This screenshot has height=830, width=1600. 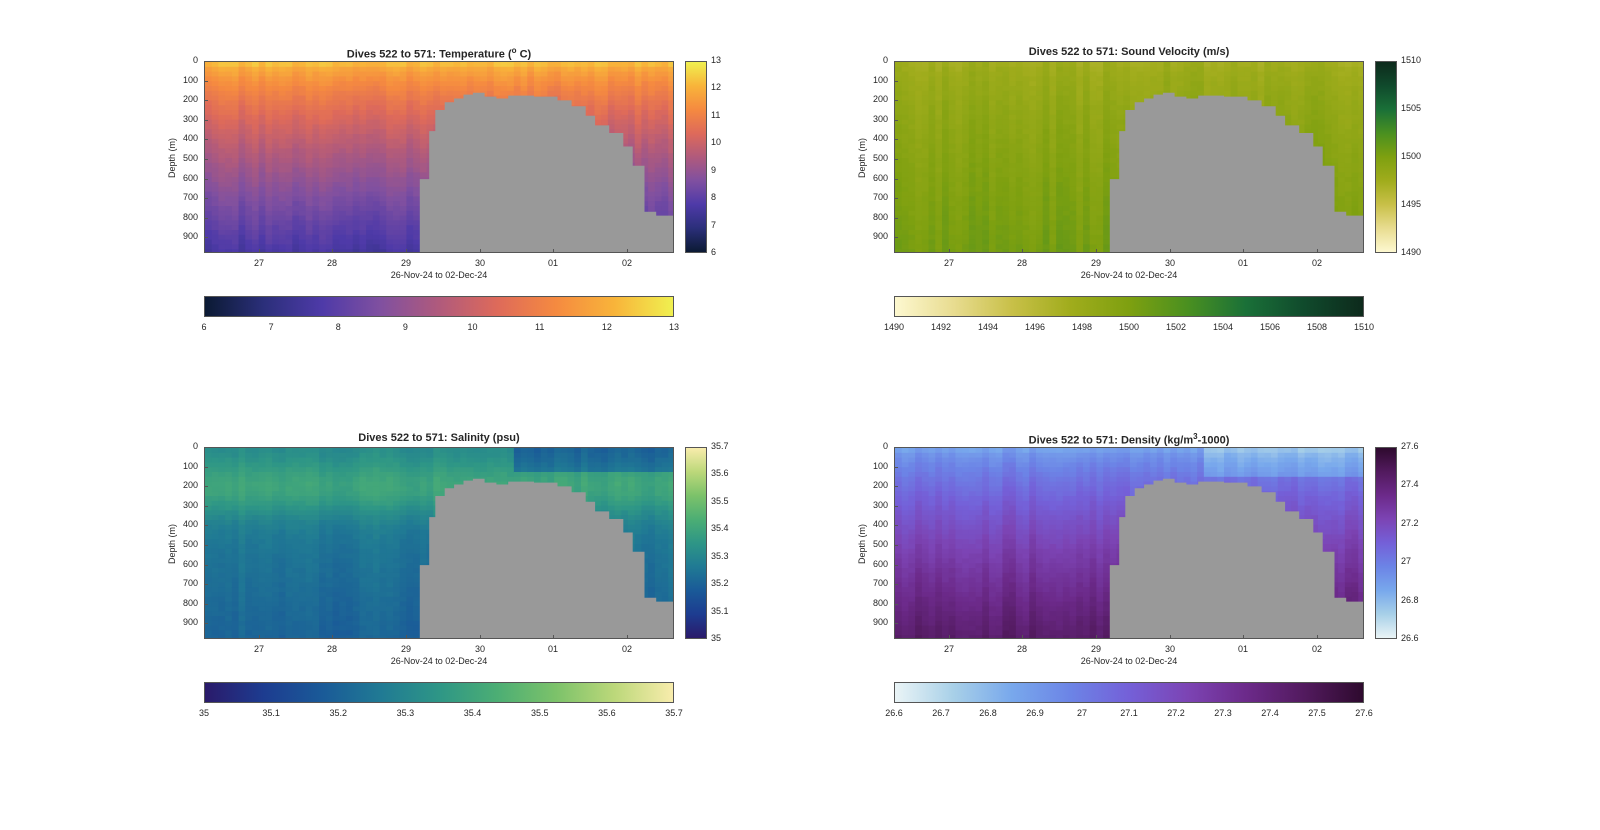 What do you see at coordinates (190, 99) in the screenshot?
I see `y-tick-label: 200` at bounding box center [190, 99].